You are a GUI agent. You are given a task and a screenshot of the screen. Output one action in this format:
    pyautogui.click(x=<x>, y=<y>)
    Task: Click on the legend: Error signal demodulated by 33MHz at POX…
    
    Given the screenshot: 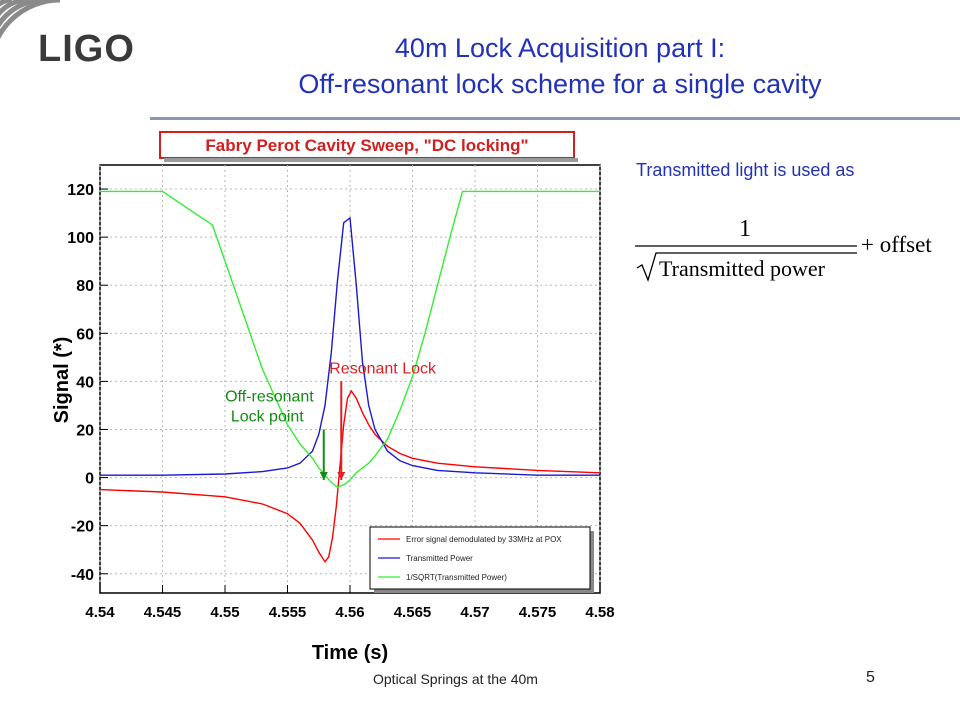 What is the action you would take?
    pyautogui.click(x=481, y=559)
    